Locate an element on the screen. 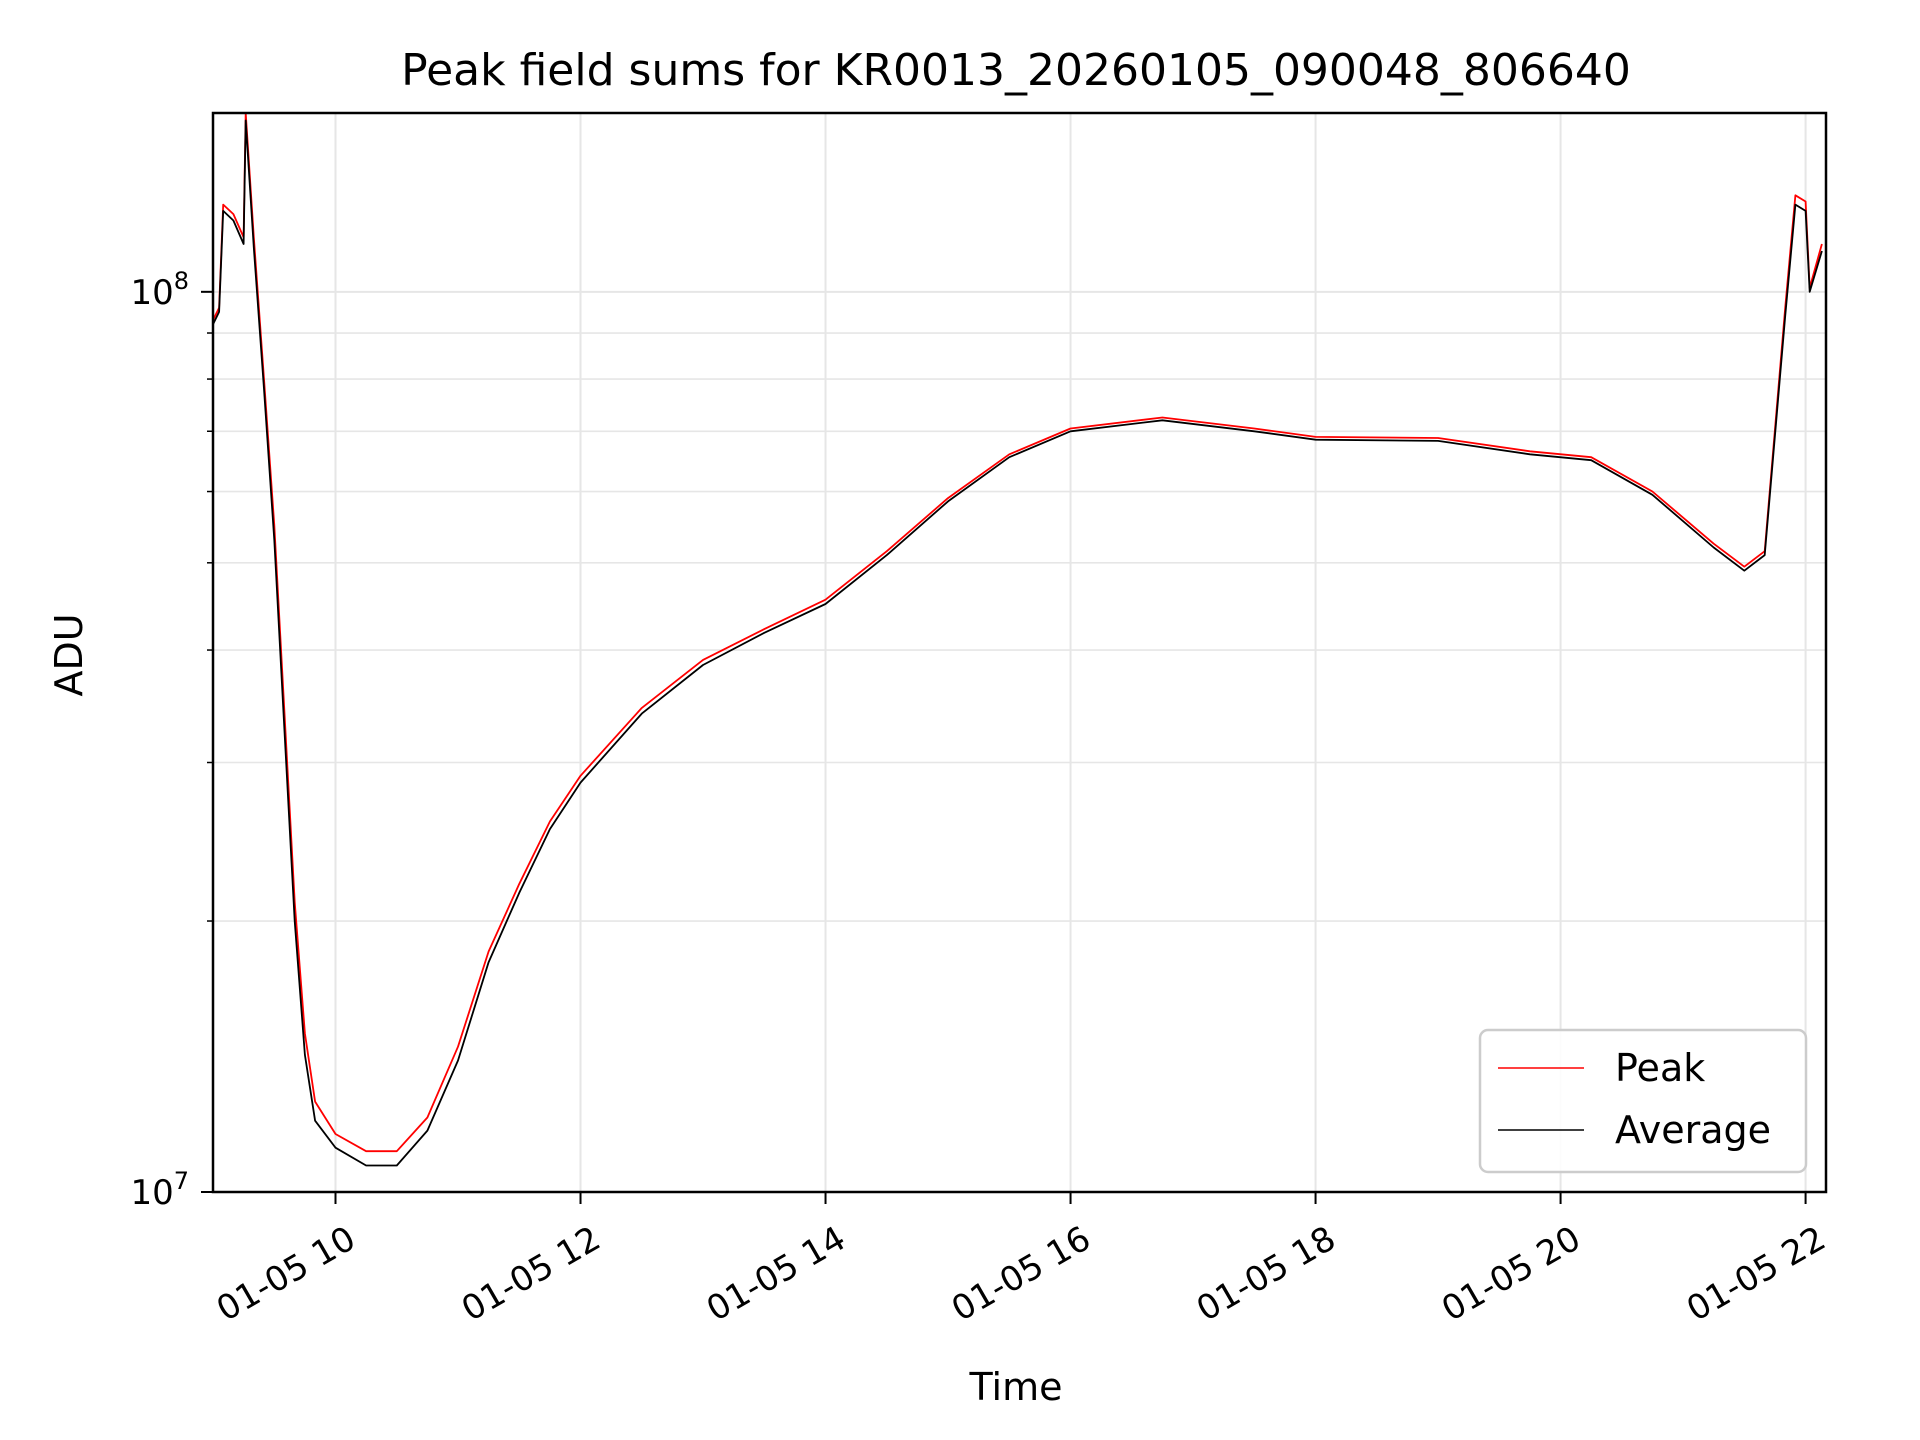 This screenshot has height=1440, width=1920. y-axis: 10⁷ 10⁸ is located at coordinates (171, 740).